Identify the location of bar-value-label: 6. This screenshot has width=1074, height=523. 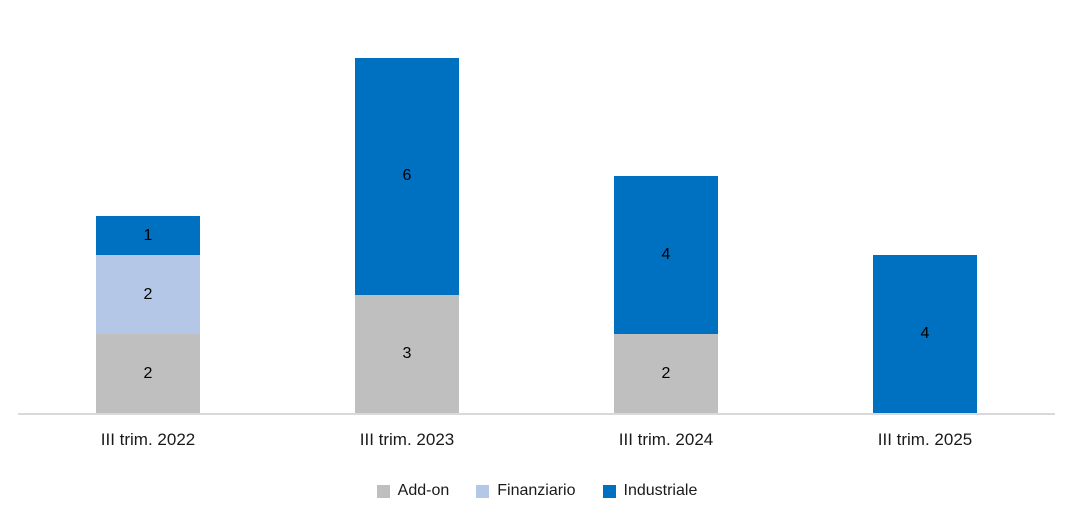
(407, 176).